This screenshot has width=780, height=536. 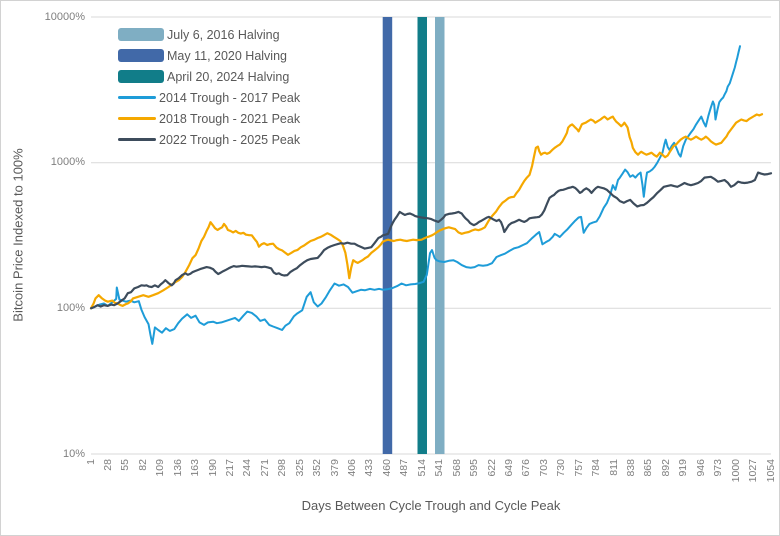 What do you see at coordinates (18, 235) in the screenshot?
I see `y-axis-title: Bitcoin Price Indexed to 100%` at bounding box center [18, 235].